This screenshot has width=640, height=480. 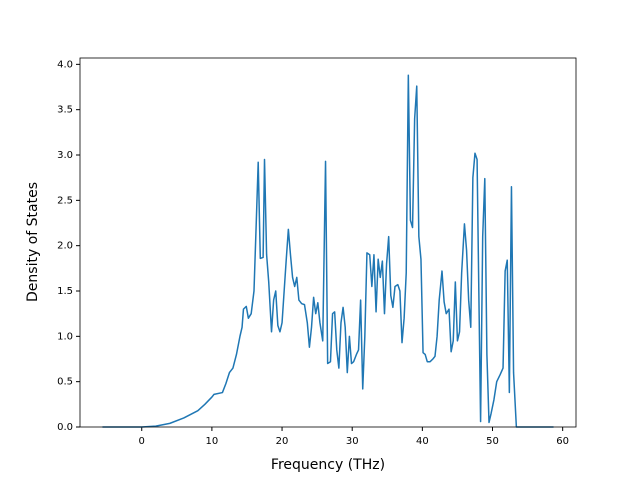 I want to click on y-tick-label: 0.5, so click(x=65, y=382).